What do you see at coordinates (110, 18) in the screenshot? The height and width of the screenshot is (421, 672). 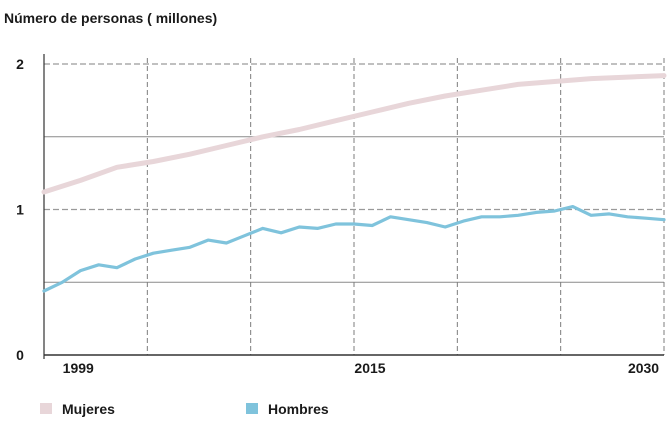 I see `y-axis-label: Número de personas ( millones)` at bounding box center [110, 18].